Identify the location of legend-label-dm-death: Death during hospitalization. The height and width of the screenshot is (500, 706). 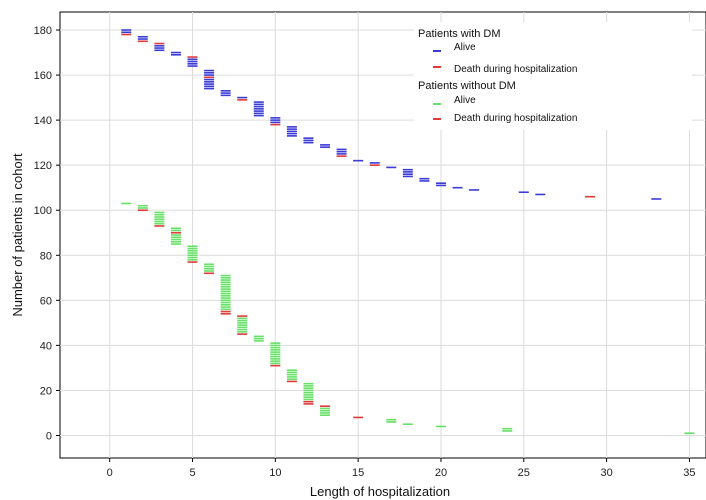
(515, 69).